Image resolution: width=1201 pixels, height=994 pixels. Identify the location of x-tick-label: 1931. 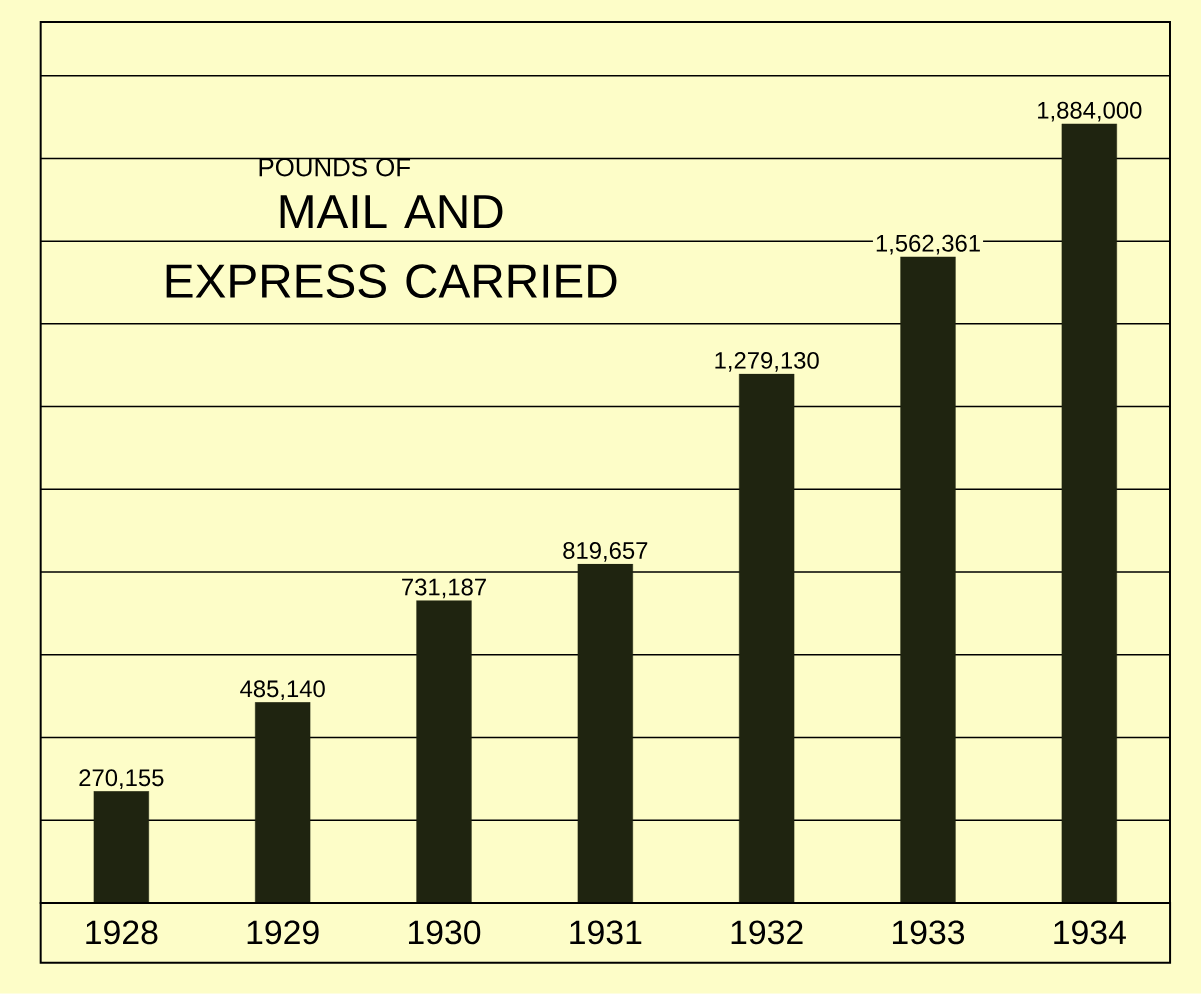
(606, 932).